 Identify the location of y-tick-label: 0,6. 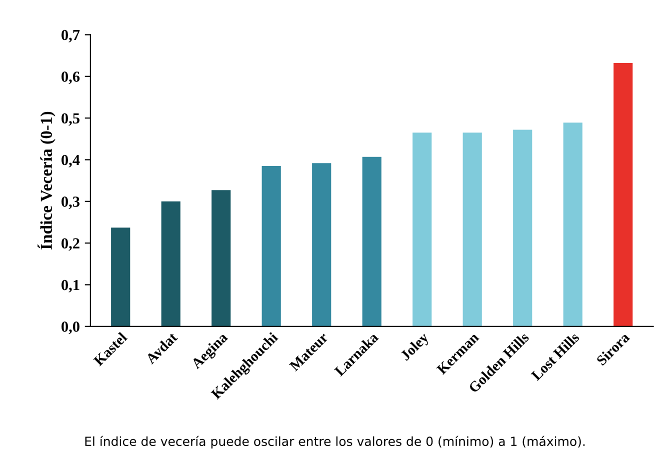
(71, 78).